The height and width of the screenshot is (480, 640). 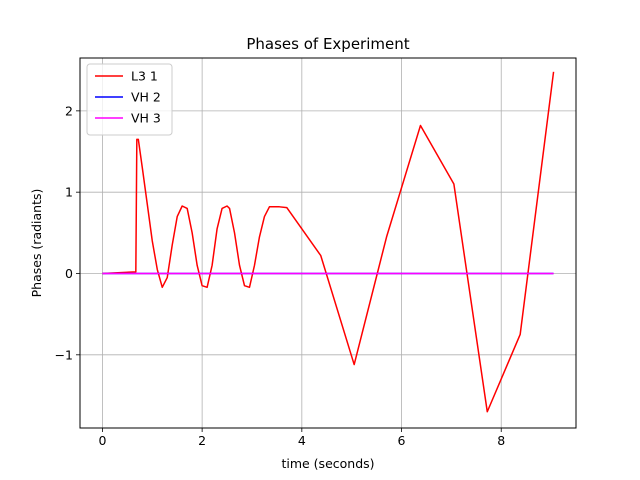 I want to click on x-tick-label: 0, so click(x=102, y=440).